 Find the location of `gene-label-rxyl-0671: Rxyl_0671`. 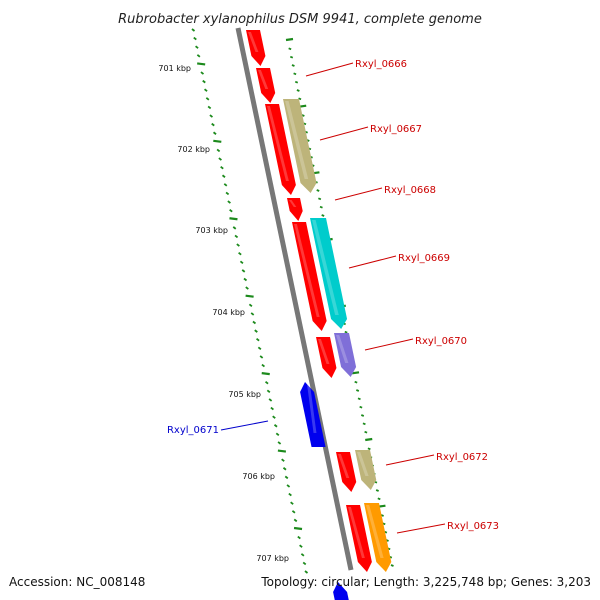

gene-label-rxyl-0671: Rxyl_0671 is located at coordinates (193, 430).